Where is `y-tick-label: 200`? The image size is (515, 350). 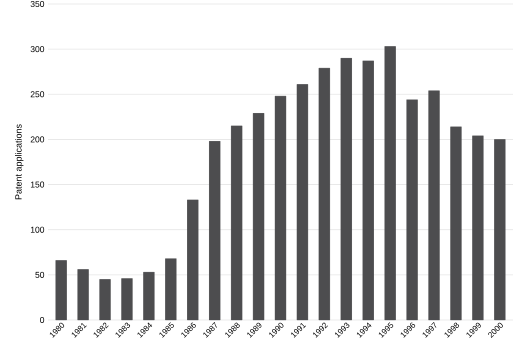
y-tick-label: 200 is located at coordinates (37, 139).